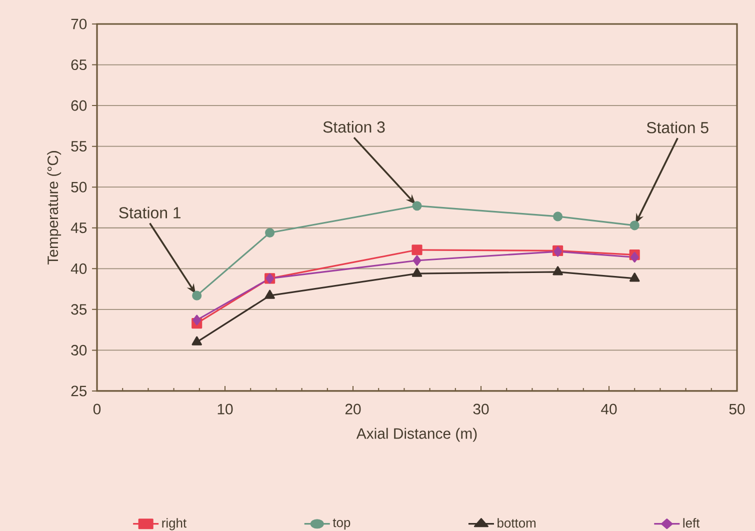 This screenshot has width=755, height=531. I want to click on x-tick-label: 40, so click(609, 409).